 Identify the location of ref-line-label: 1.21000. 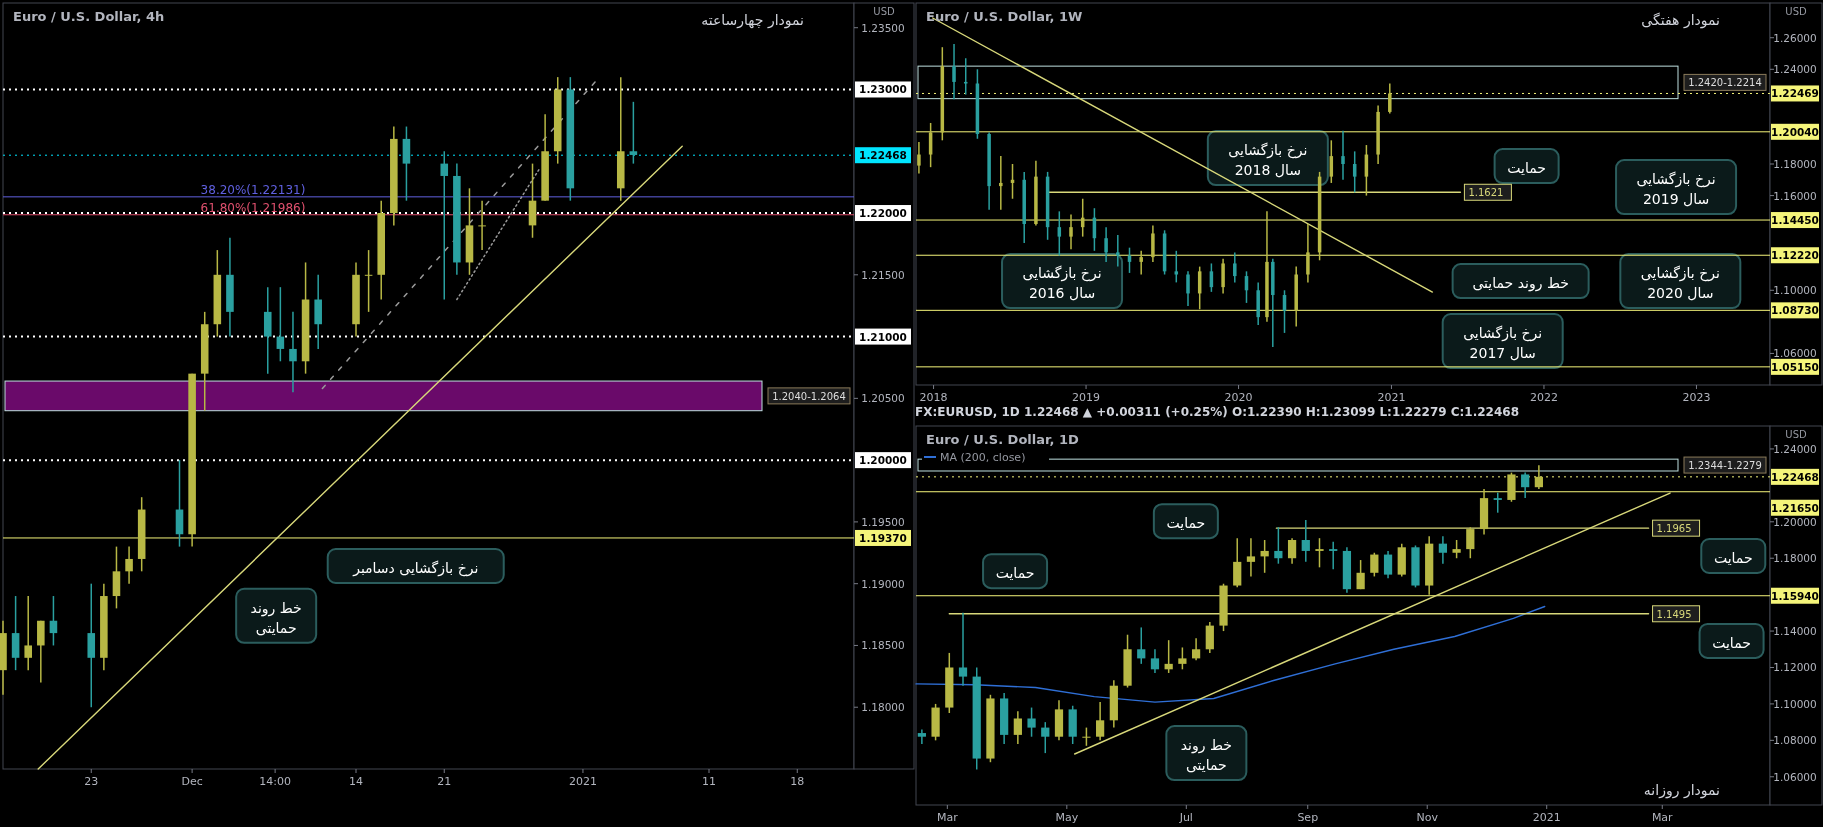
(883, 336).